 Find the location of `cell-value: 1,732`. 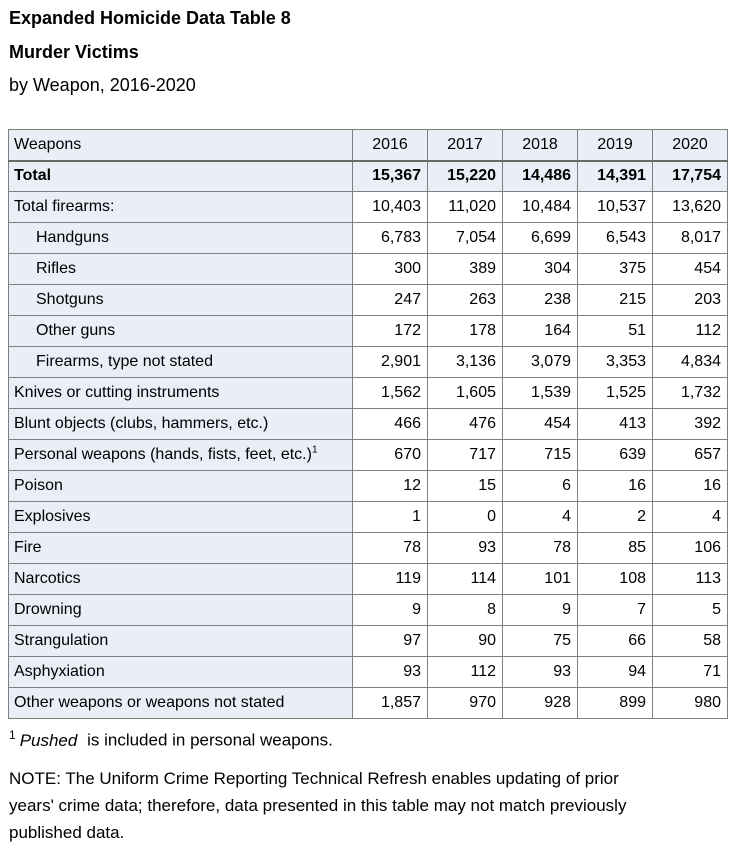

cell-value: 1,732 is located at coordinates (690, 393).